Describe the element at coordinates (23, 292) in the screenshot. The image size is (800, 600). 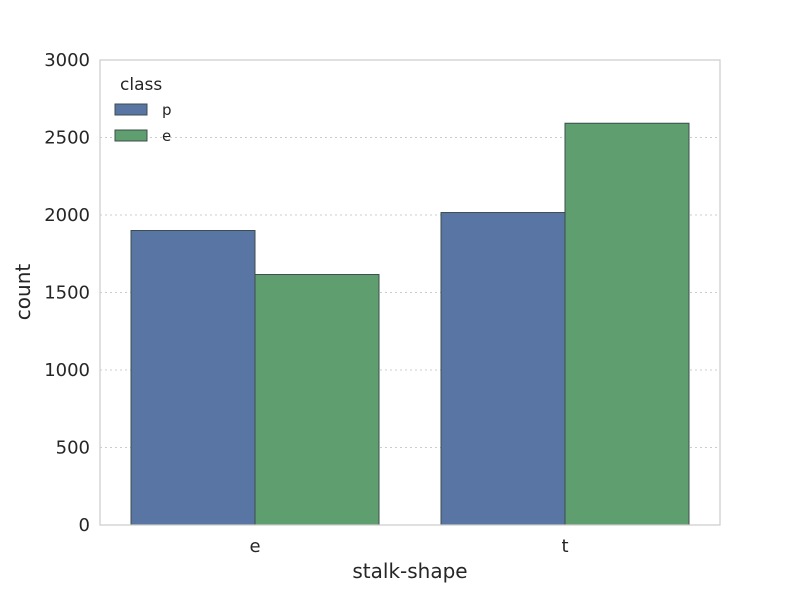
I see `y-axis-label: count` at that location.